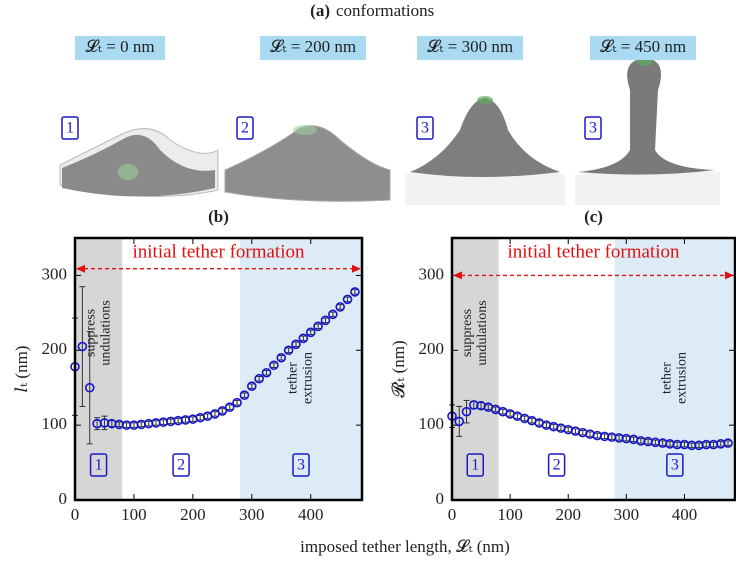 The width and height of the screenshot is (736, 562). What do you see at coordinates (21, 369) in the screenshot?
I see `y-axis-label: 𝑙ₜ (nm)` at bounding box center [21, 369].